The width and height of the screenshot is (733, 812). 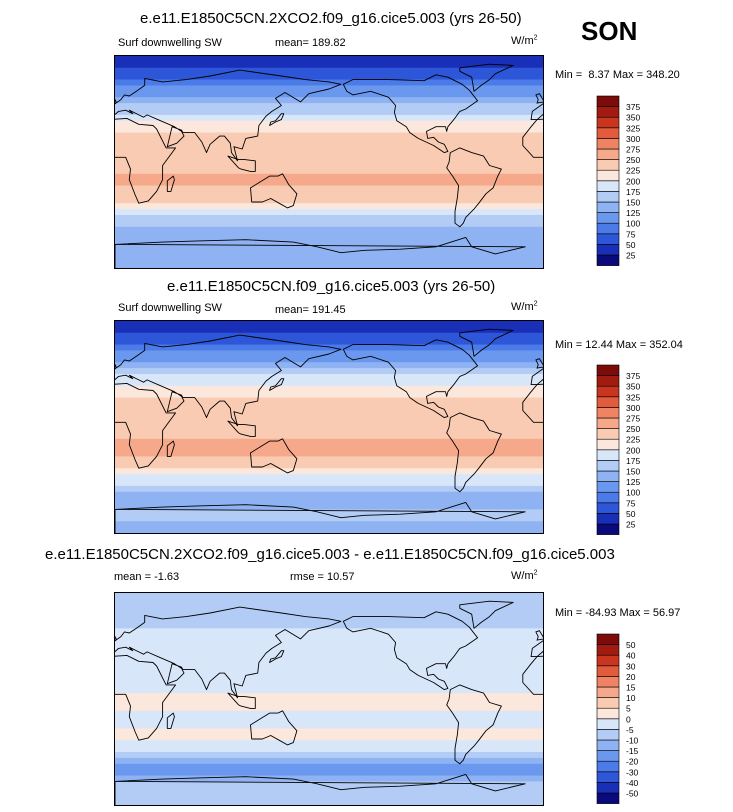 What do you see at coordinates (628, 709) in the screenshot?
I see `colorbar-3-tick-label: 5` at bounding box center [628, 709].